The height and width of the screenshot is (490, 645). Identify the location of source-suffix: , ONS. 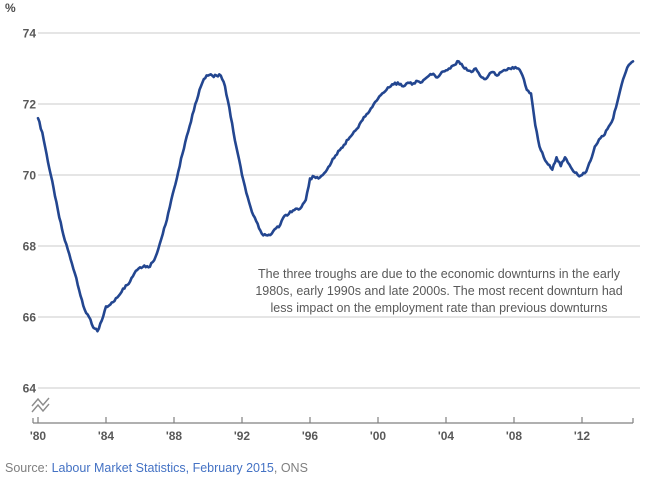
(290, 468).